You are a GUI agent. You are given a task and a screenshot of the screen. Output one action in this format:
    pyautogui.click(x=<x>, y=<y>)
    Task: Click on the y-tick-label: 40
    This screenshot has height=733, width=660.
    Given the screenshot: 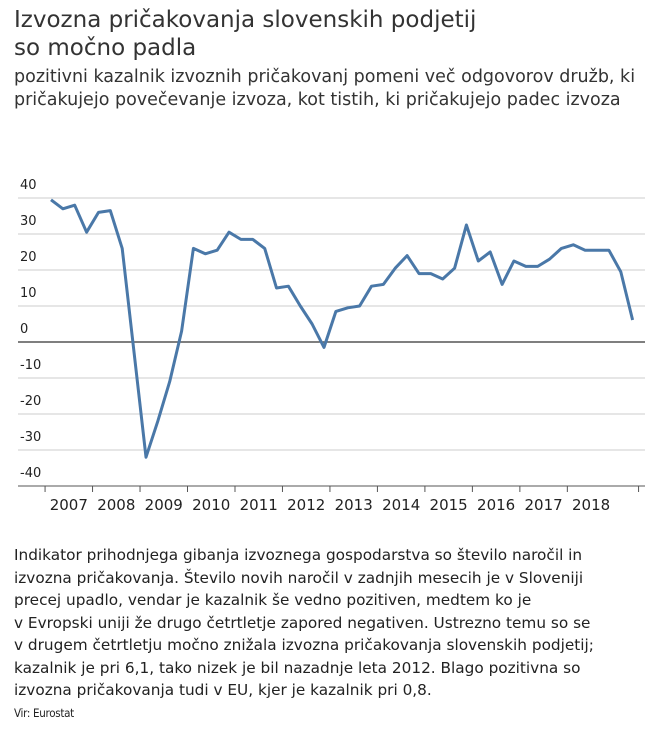 What is the action you would take?
    pyautogui.click(x=28, y=185)
    